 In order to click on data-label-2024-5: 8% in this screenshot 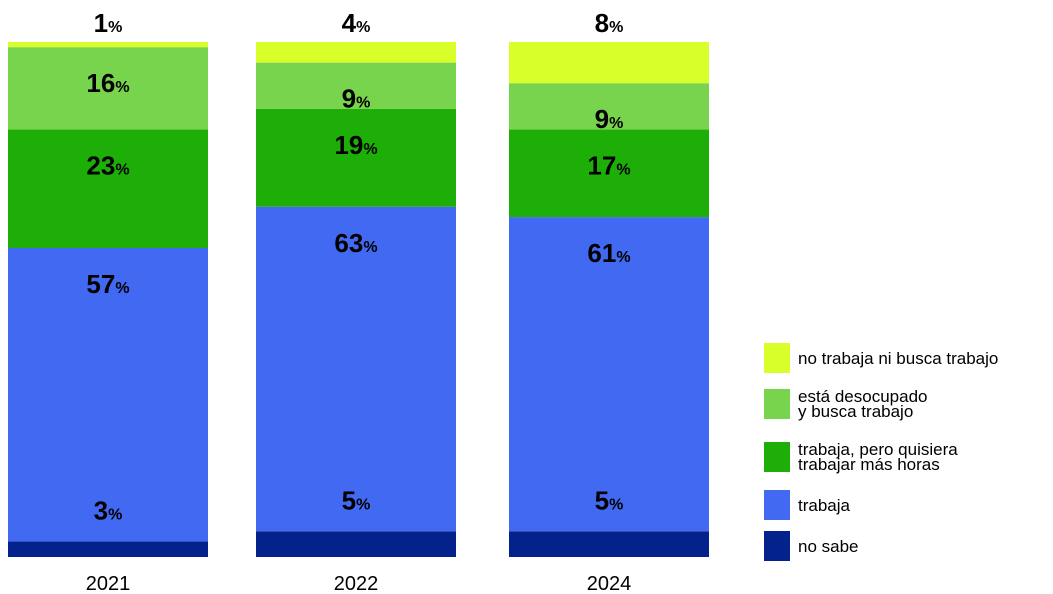, I will do `click(609, 23)`.